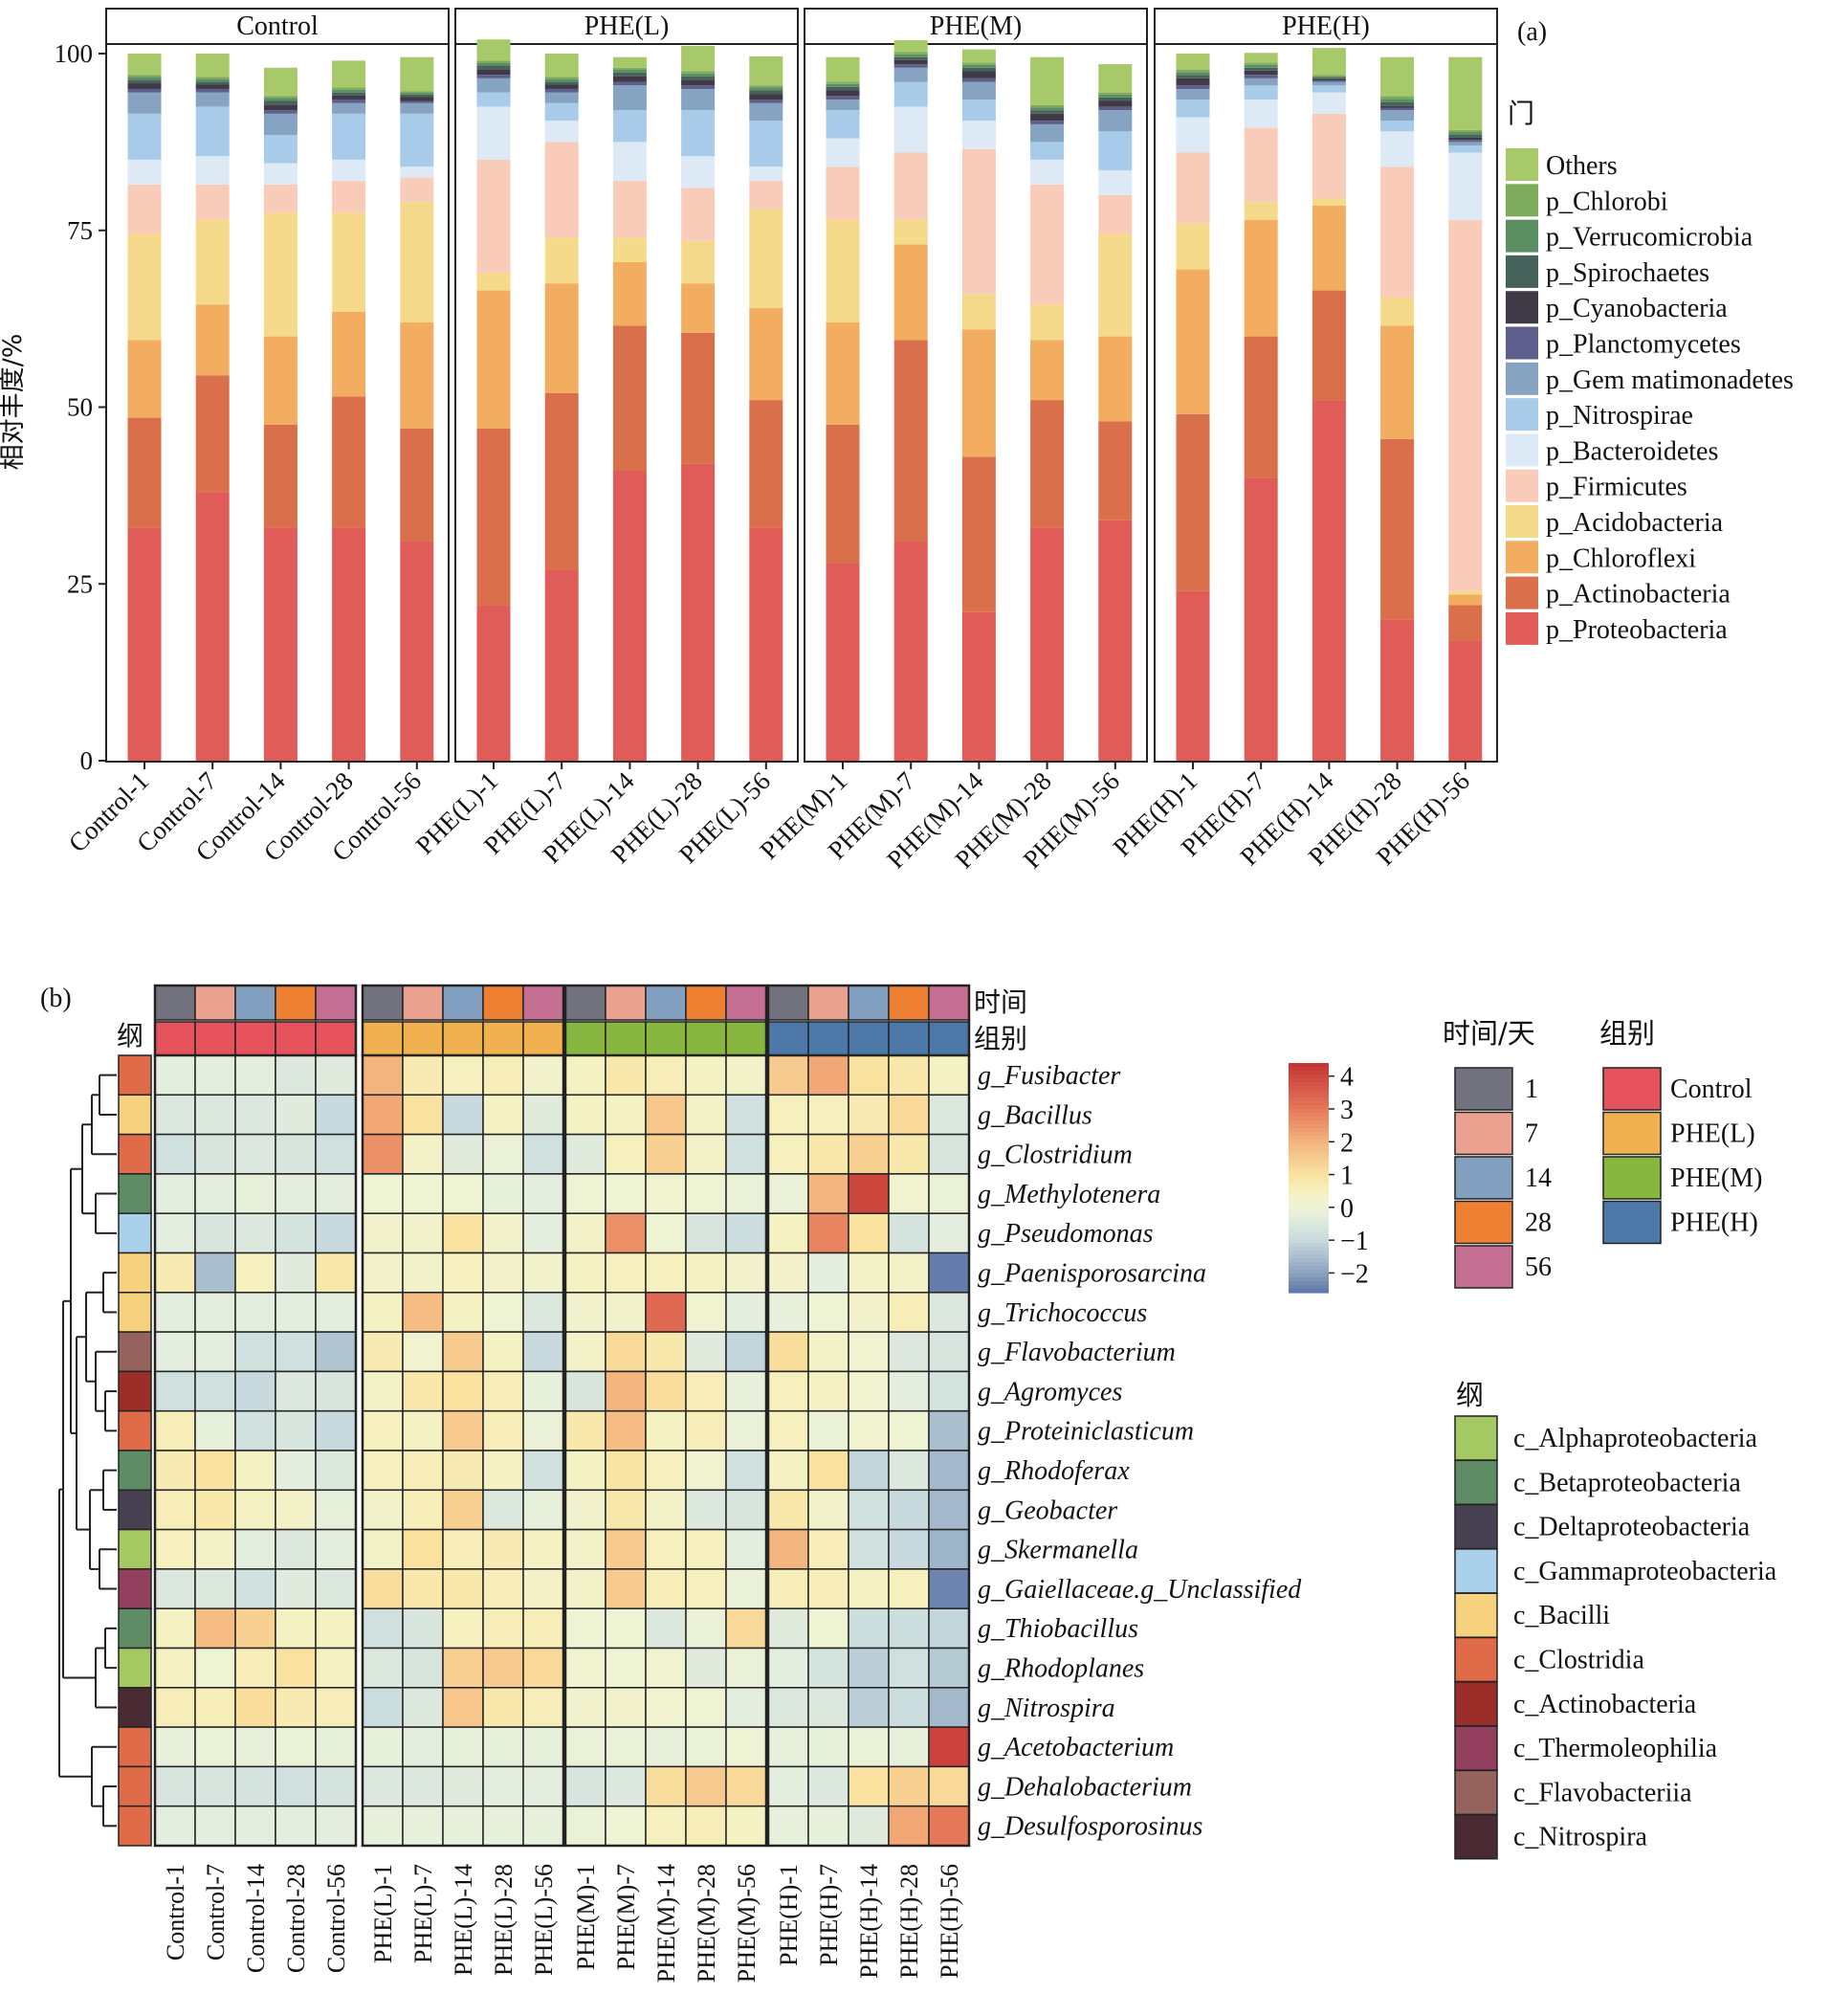 The width and height of the screenshot is (1830, 2016). What do you see at coordinates (1049, 1076) in the screenshot?
I see `row-label: g_Fusibacter` at bounding box center [1049, 1076].